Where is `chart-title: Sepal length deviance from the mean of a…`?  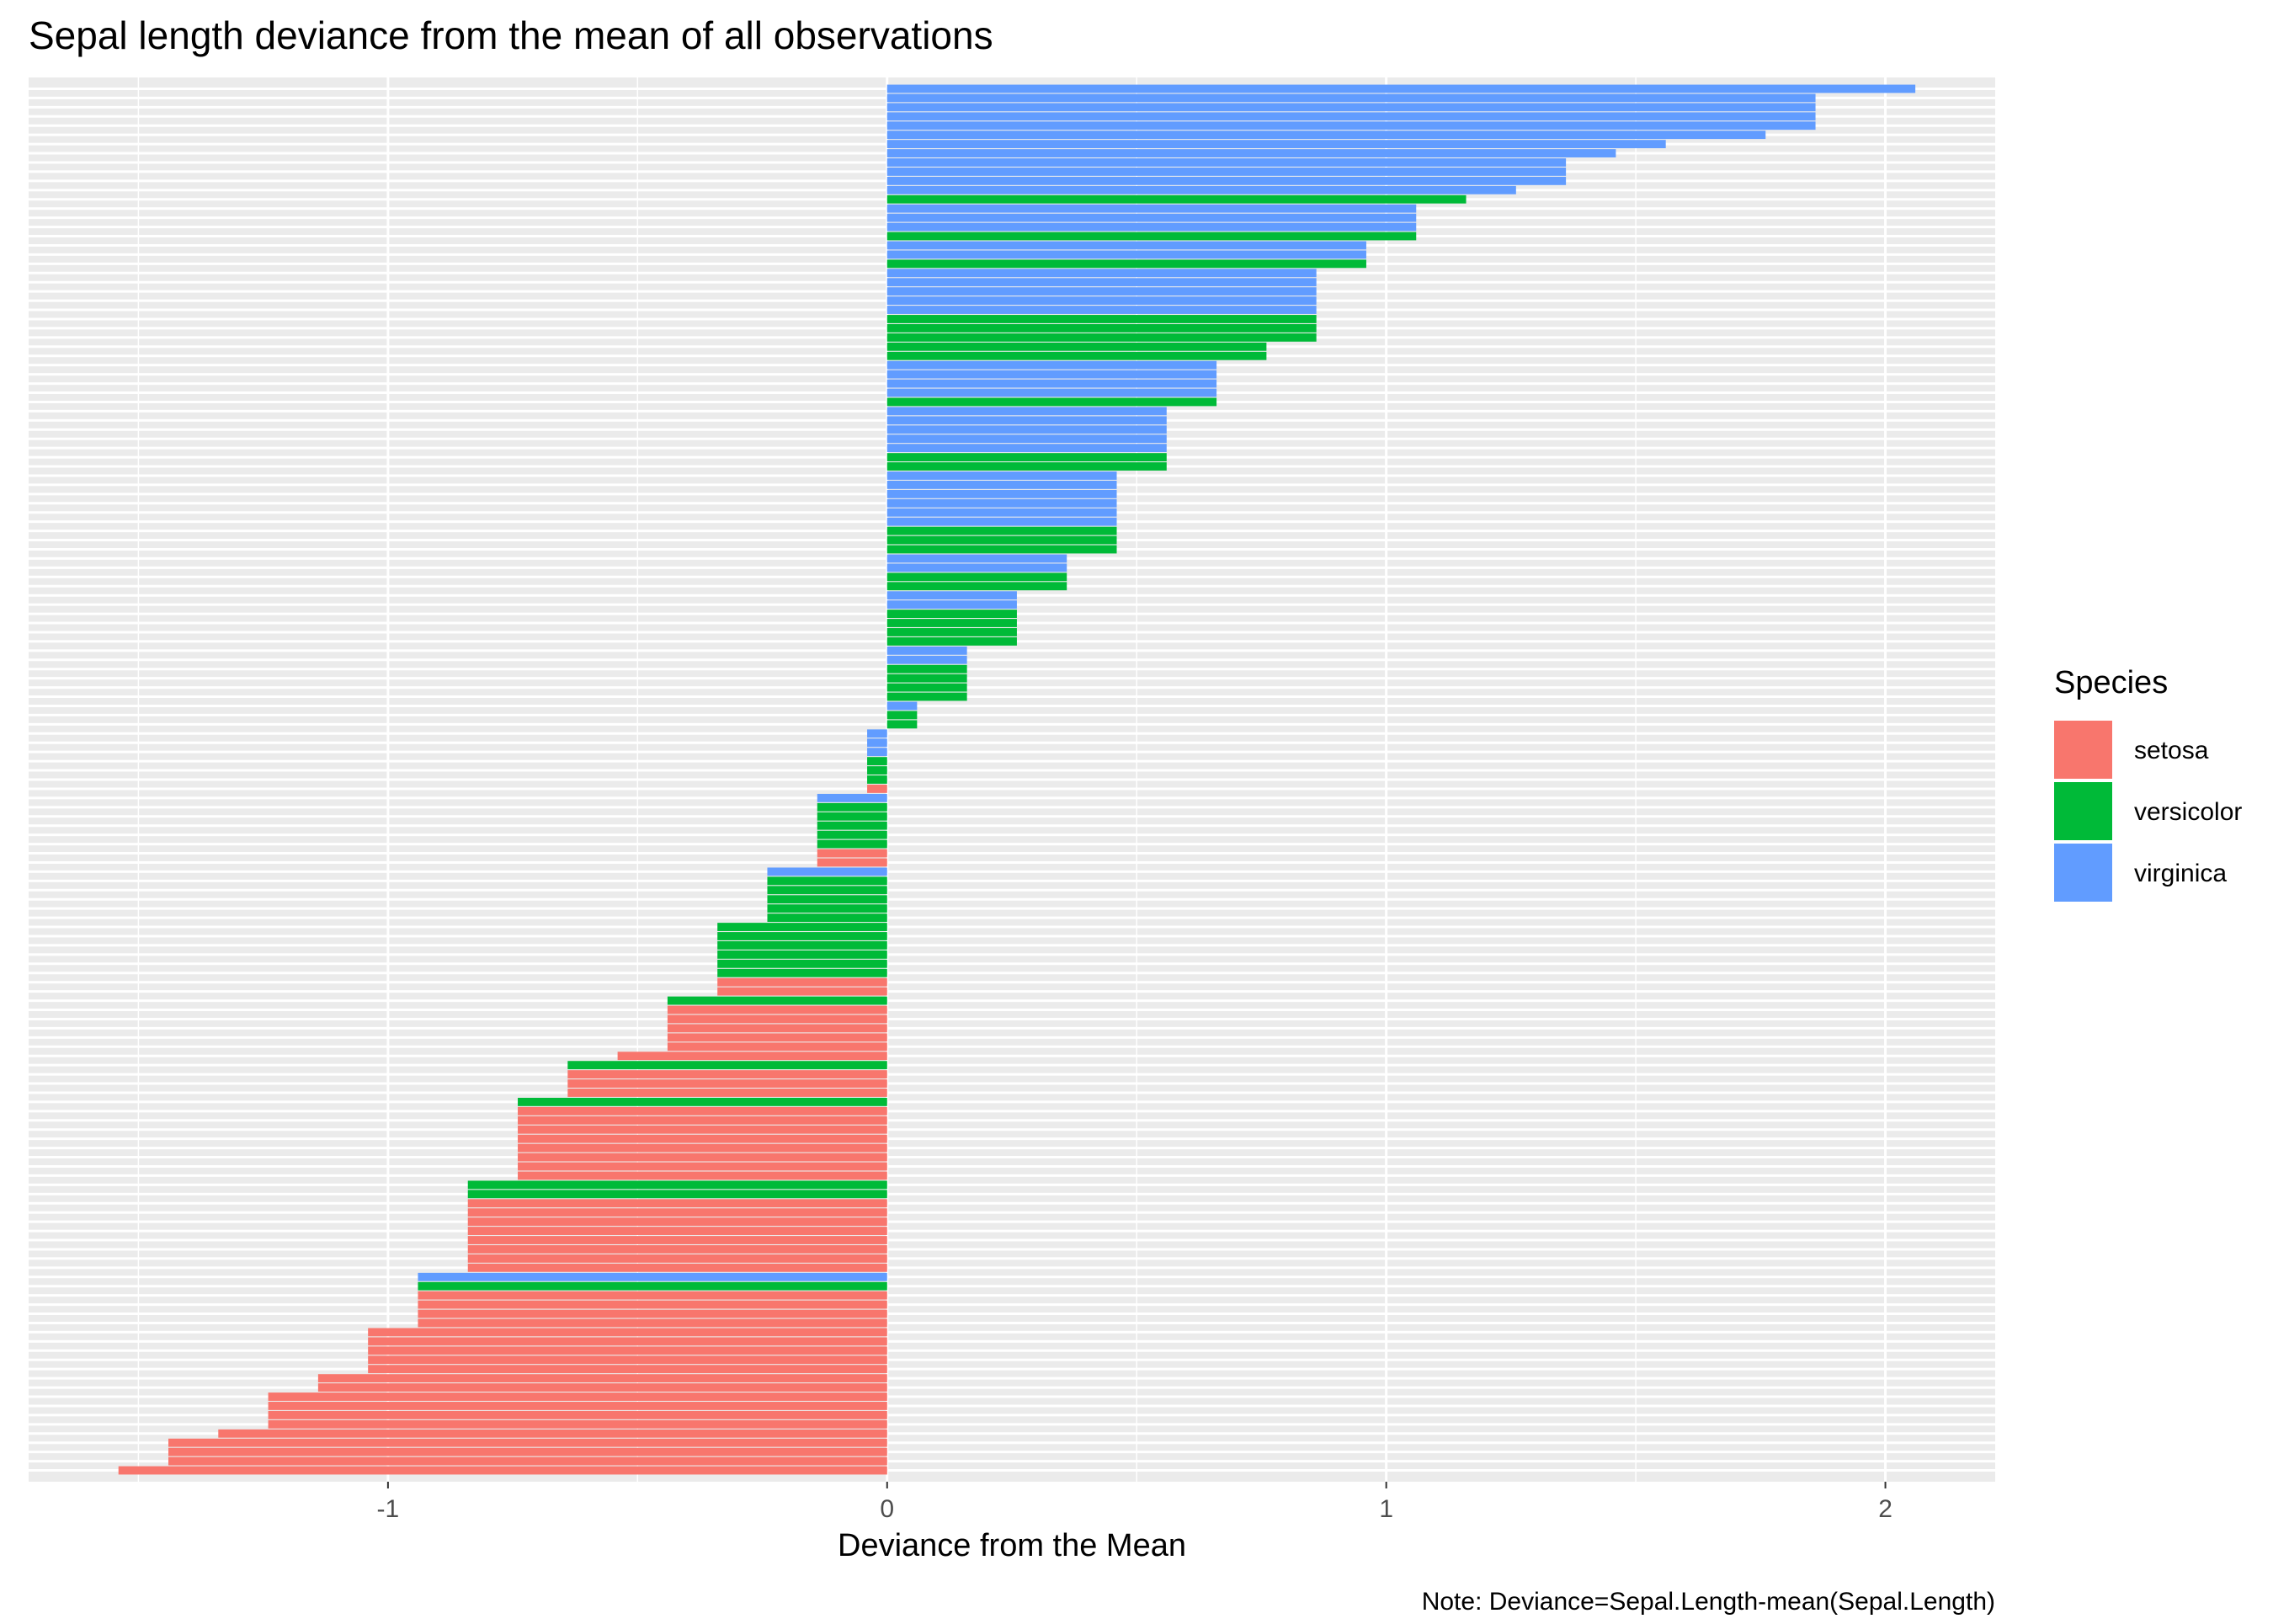 chart-title: Sepal length deviance from the mean of a… is located at coordinates (511, 35).